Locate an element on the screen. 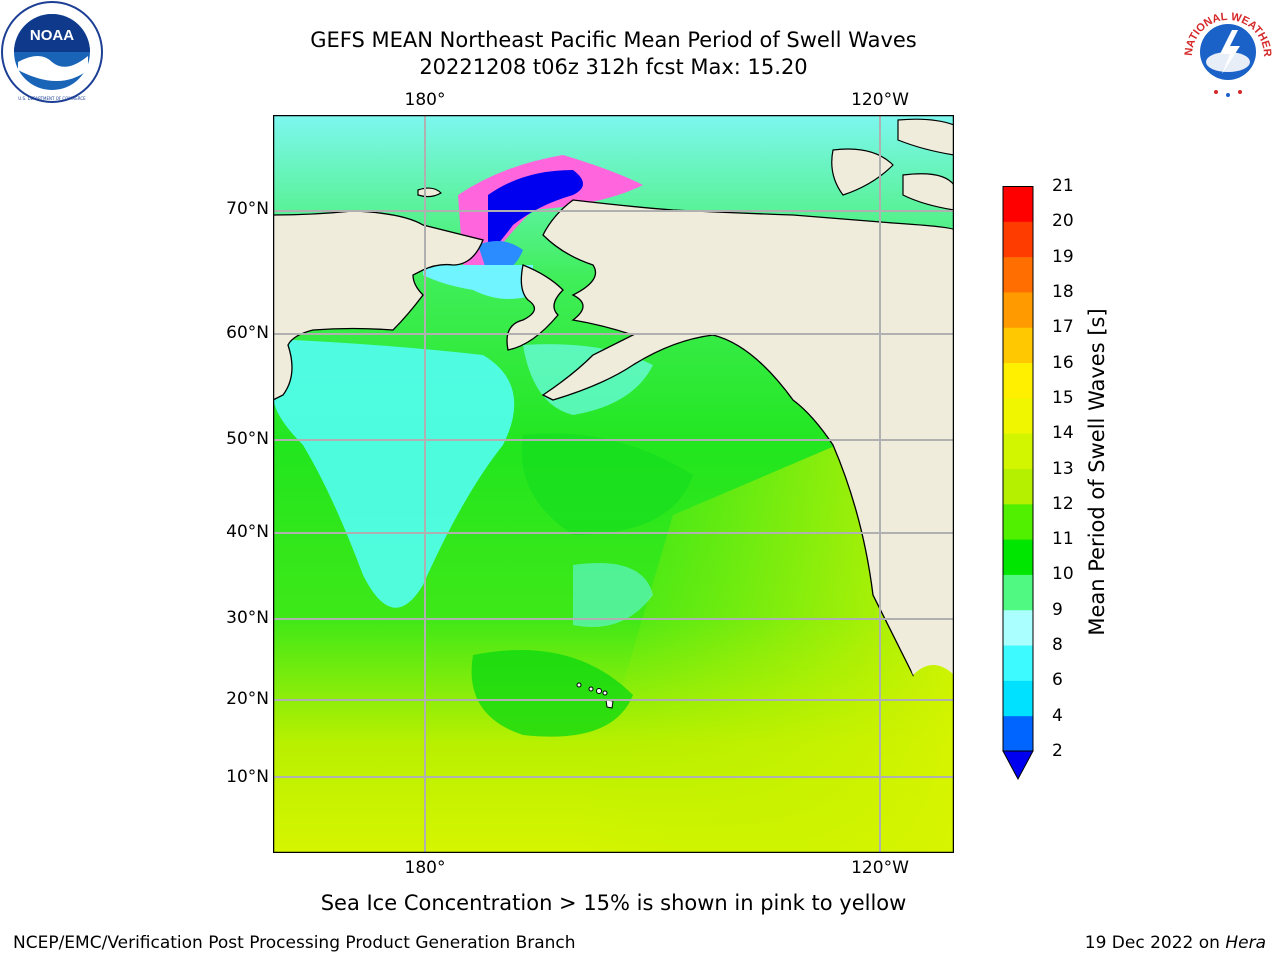 The width and height of the screenshot is (1280, 960). colorbar-tick-label: 19 is located at coordinates (1063, 256).